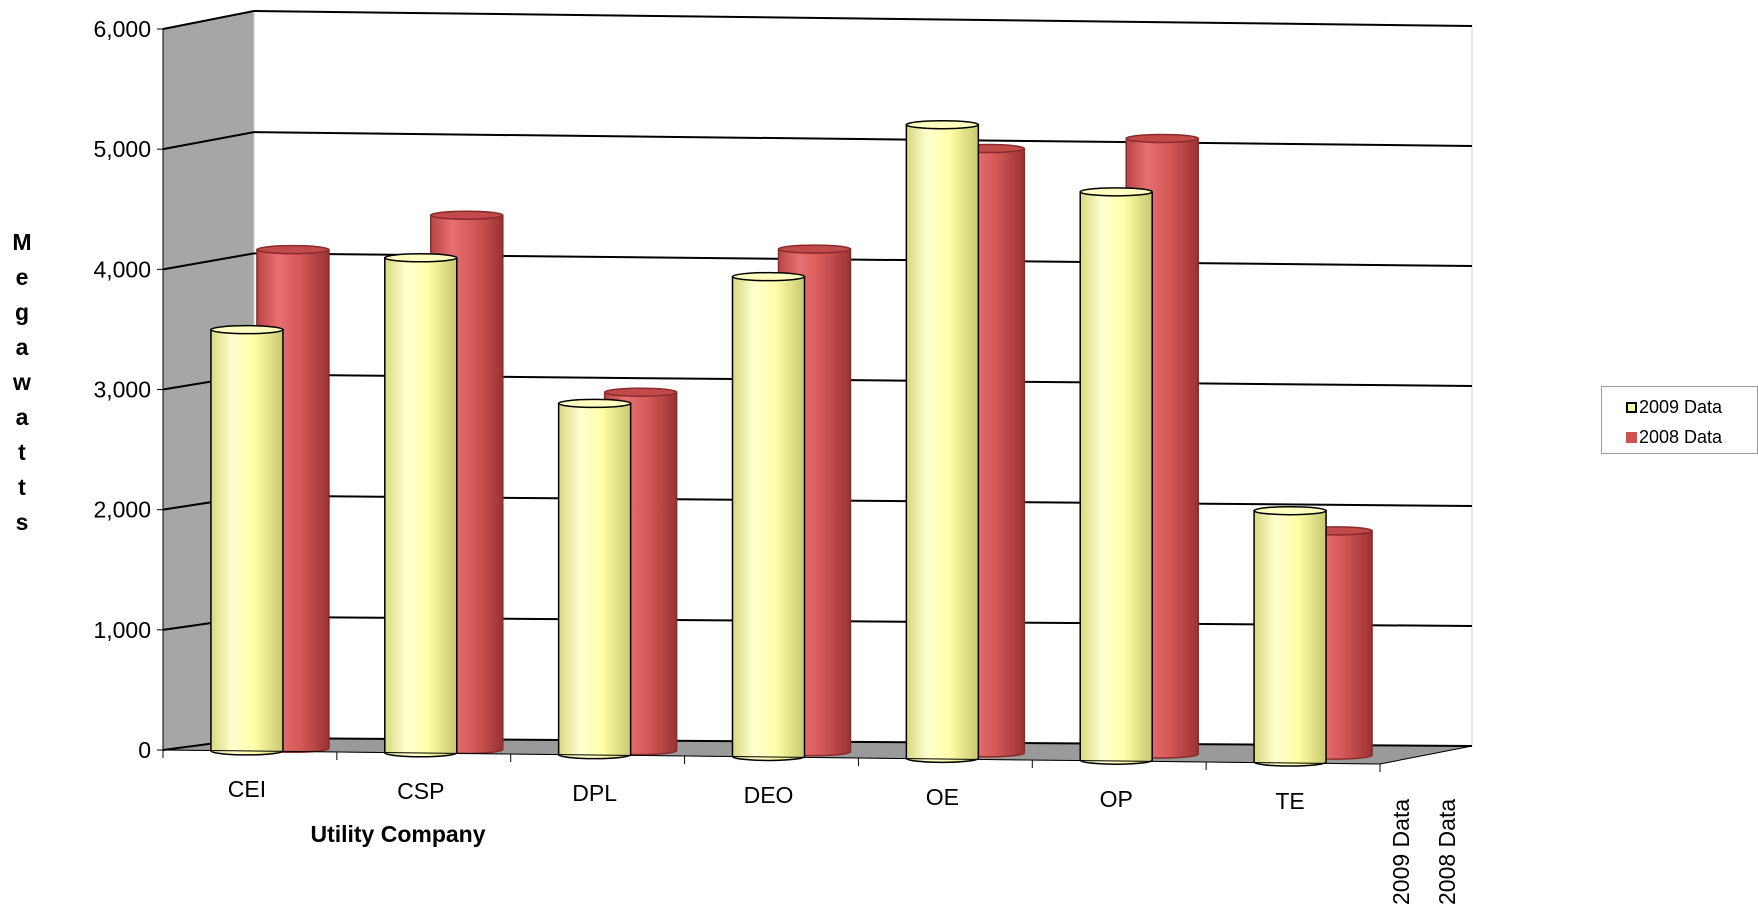 This screenshot has height=914, width=1758. I want to click on bar-2009-dpl, so click(594, 579).